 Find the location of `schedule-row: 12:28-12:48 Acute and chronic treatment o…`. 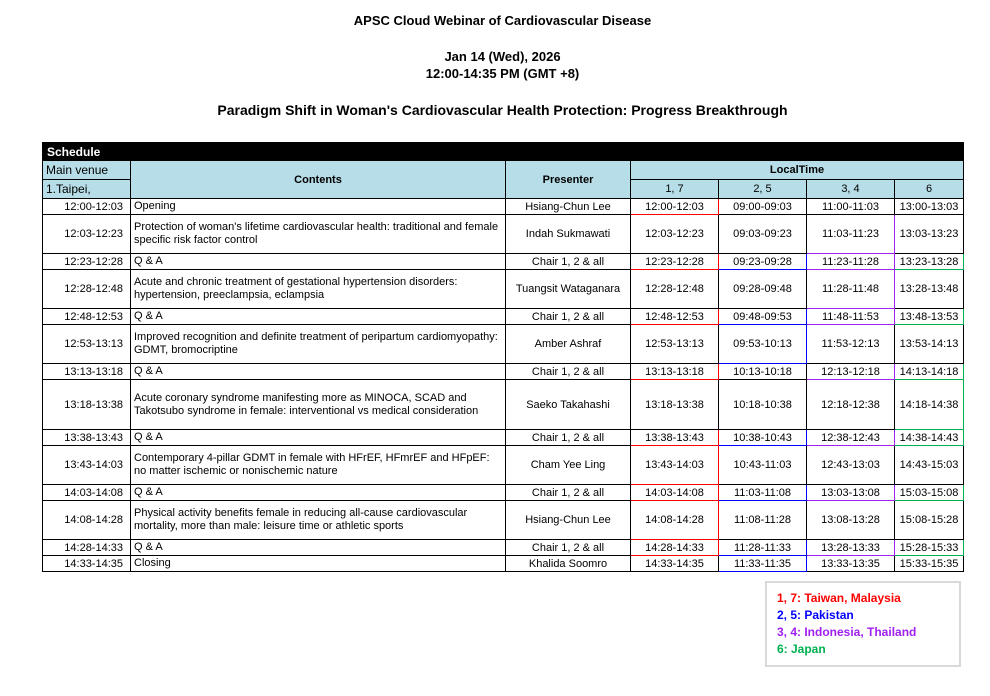

schedule-row: 12:28-12:48 Acute and chronic treatment o… is located at coordinates (503, 289).